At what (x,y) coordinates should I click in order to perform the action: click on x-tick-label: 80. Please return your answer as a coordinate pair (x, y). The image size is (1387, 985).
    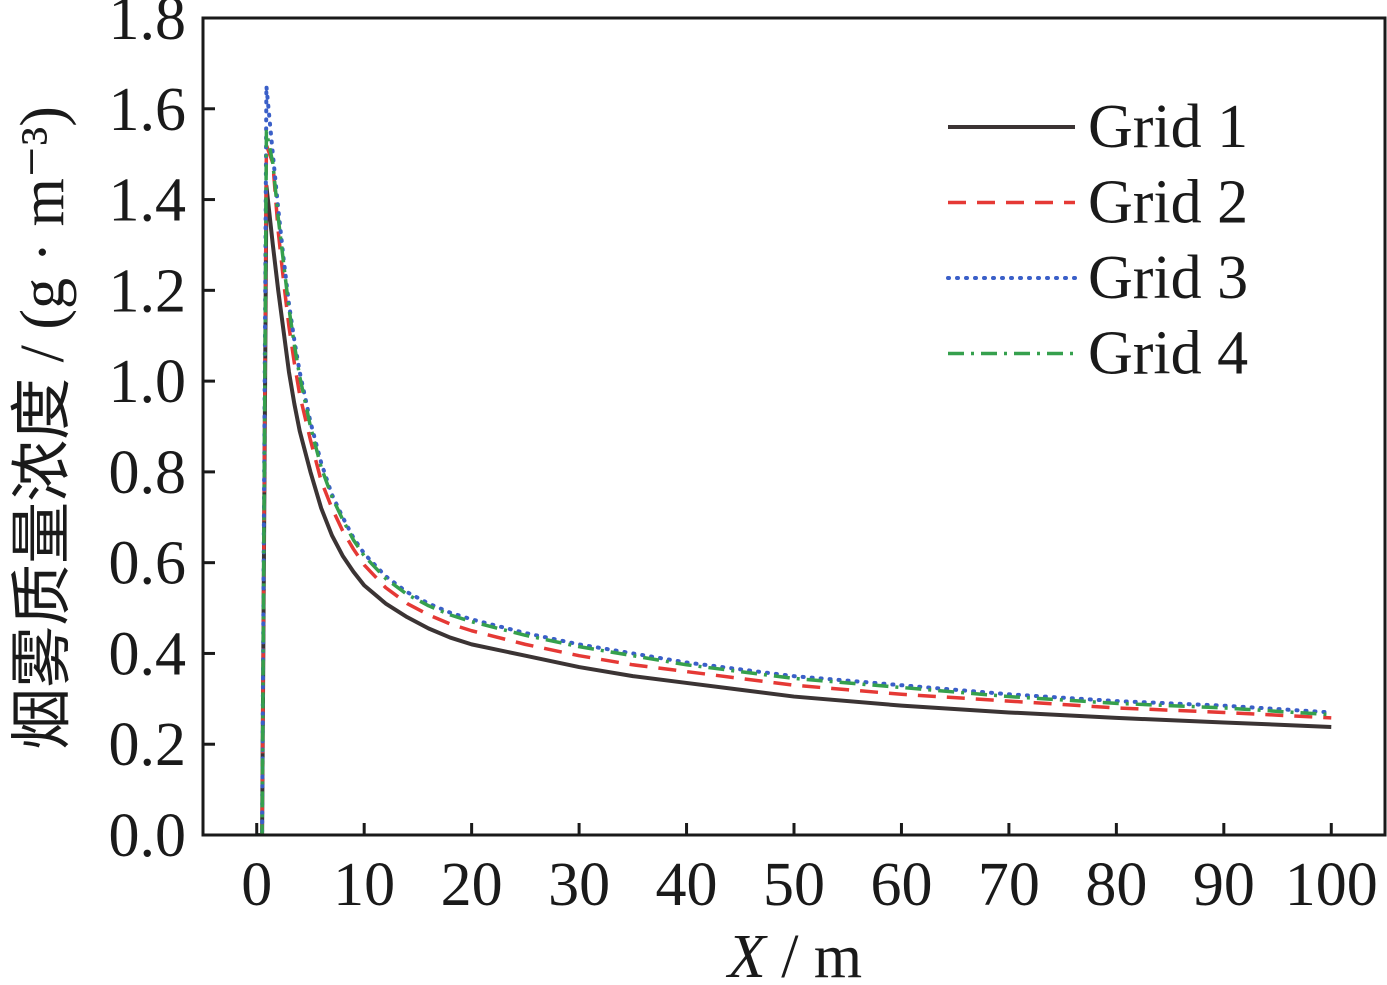
    Looking at the image, I should click on (1116, 885).